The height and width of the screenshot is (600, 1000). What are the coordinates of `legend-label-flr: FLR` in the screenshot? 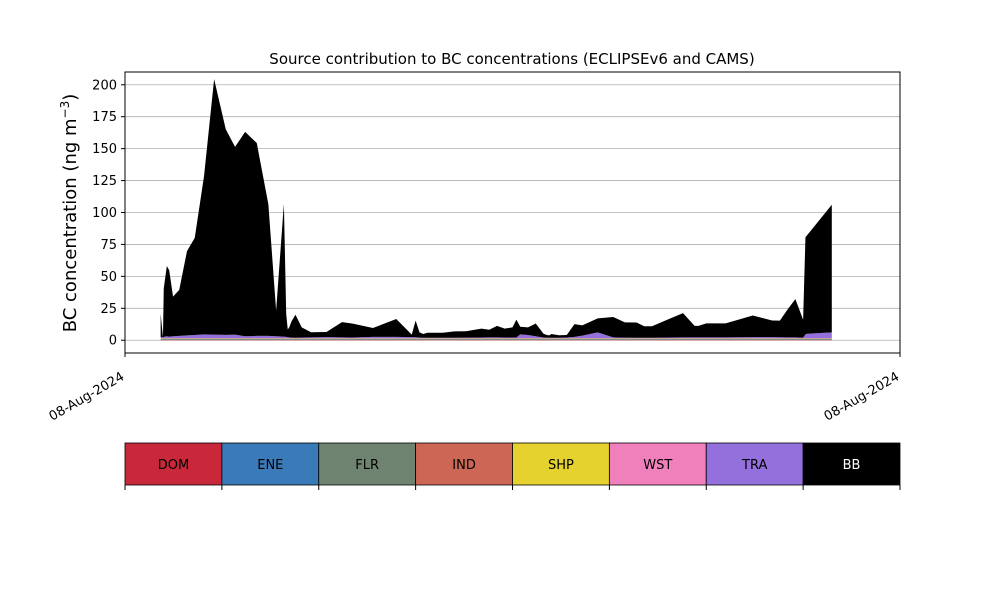 It's located at (367, 465).